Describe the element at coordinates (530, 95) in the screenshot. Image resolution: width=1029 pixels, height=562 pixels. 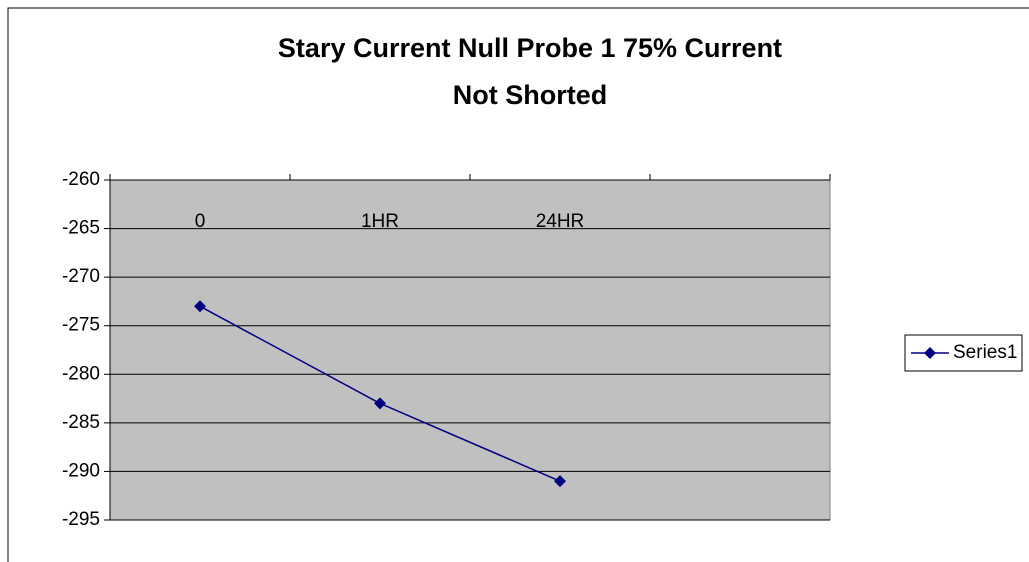
I see `chart-title: Not Shorted` at that location.